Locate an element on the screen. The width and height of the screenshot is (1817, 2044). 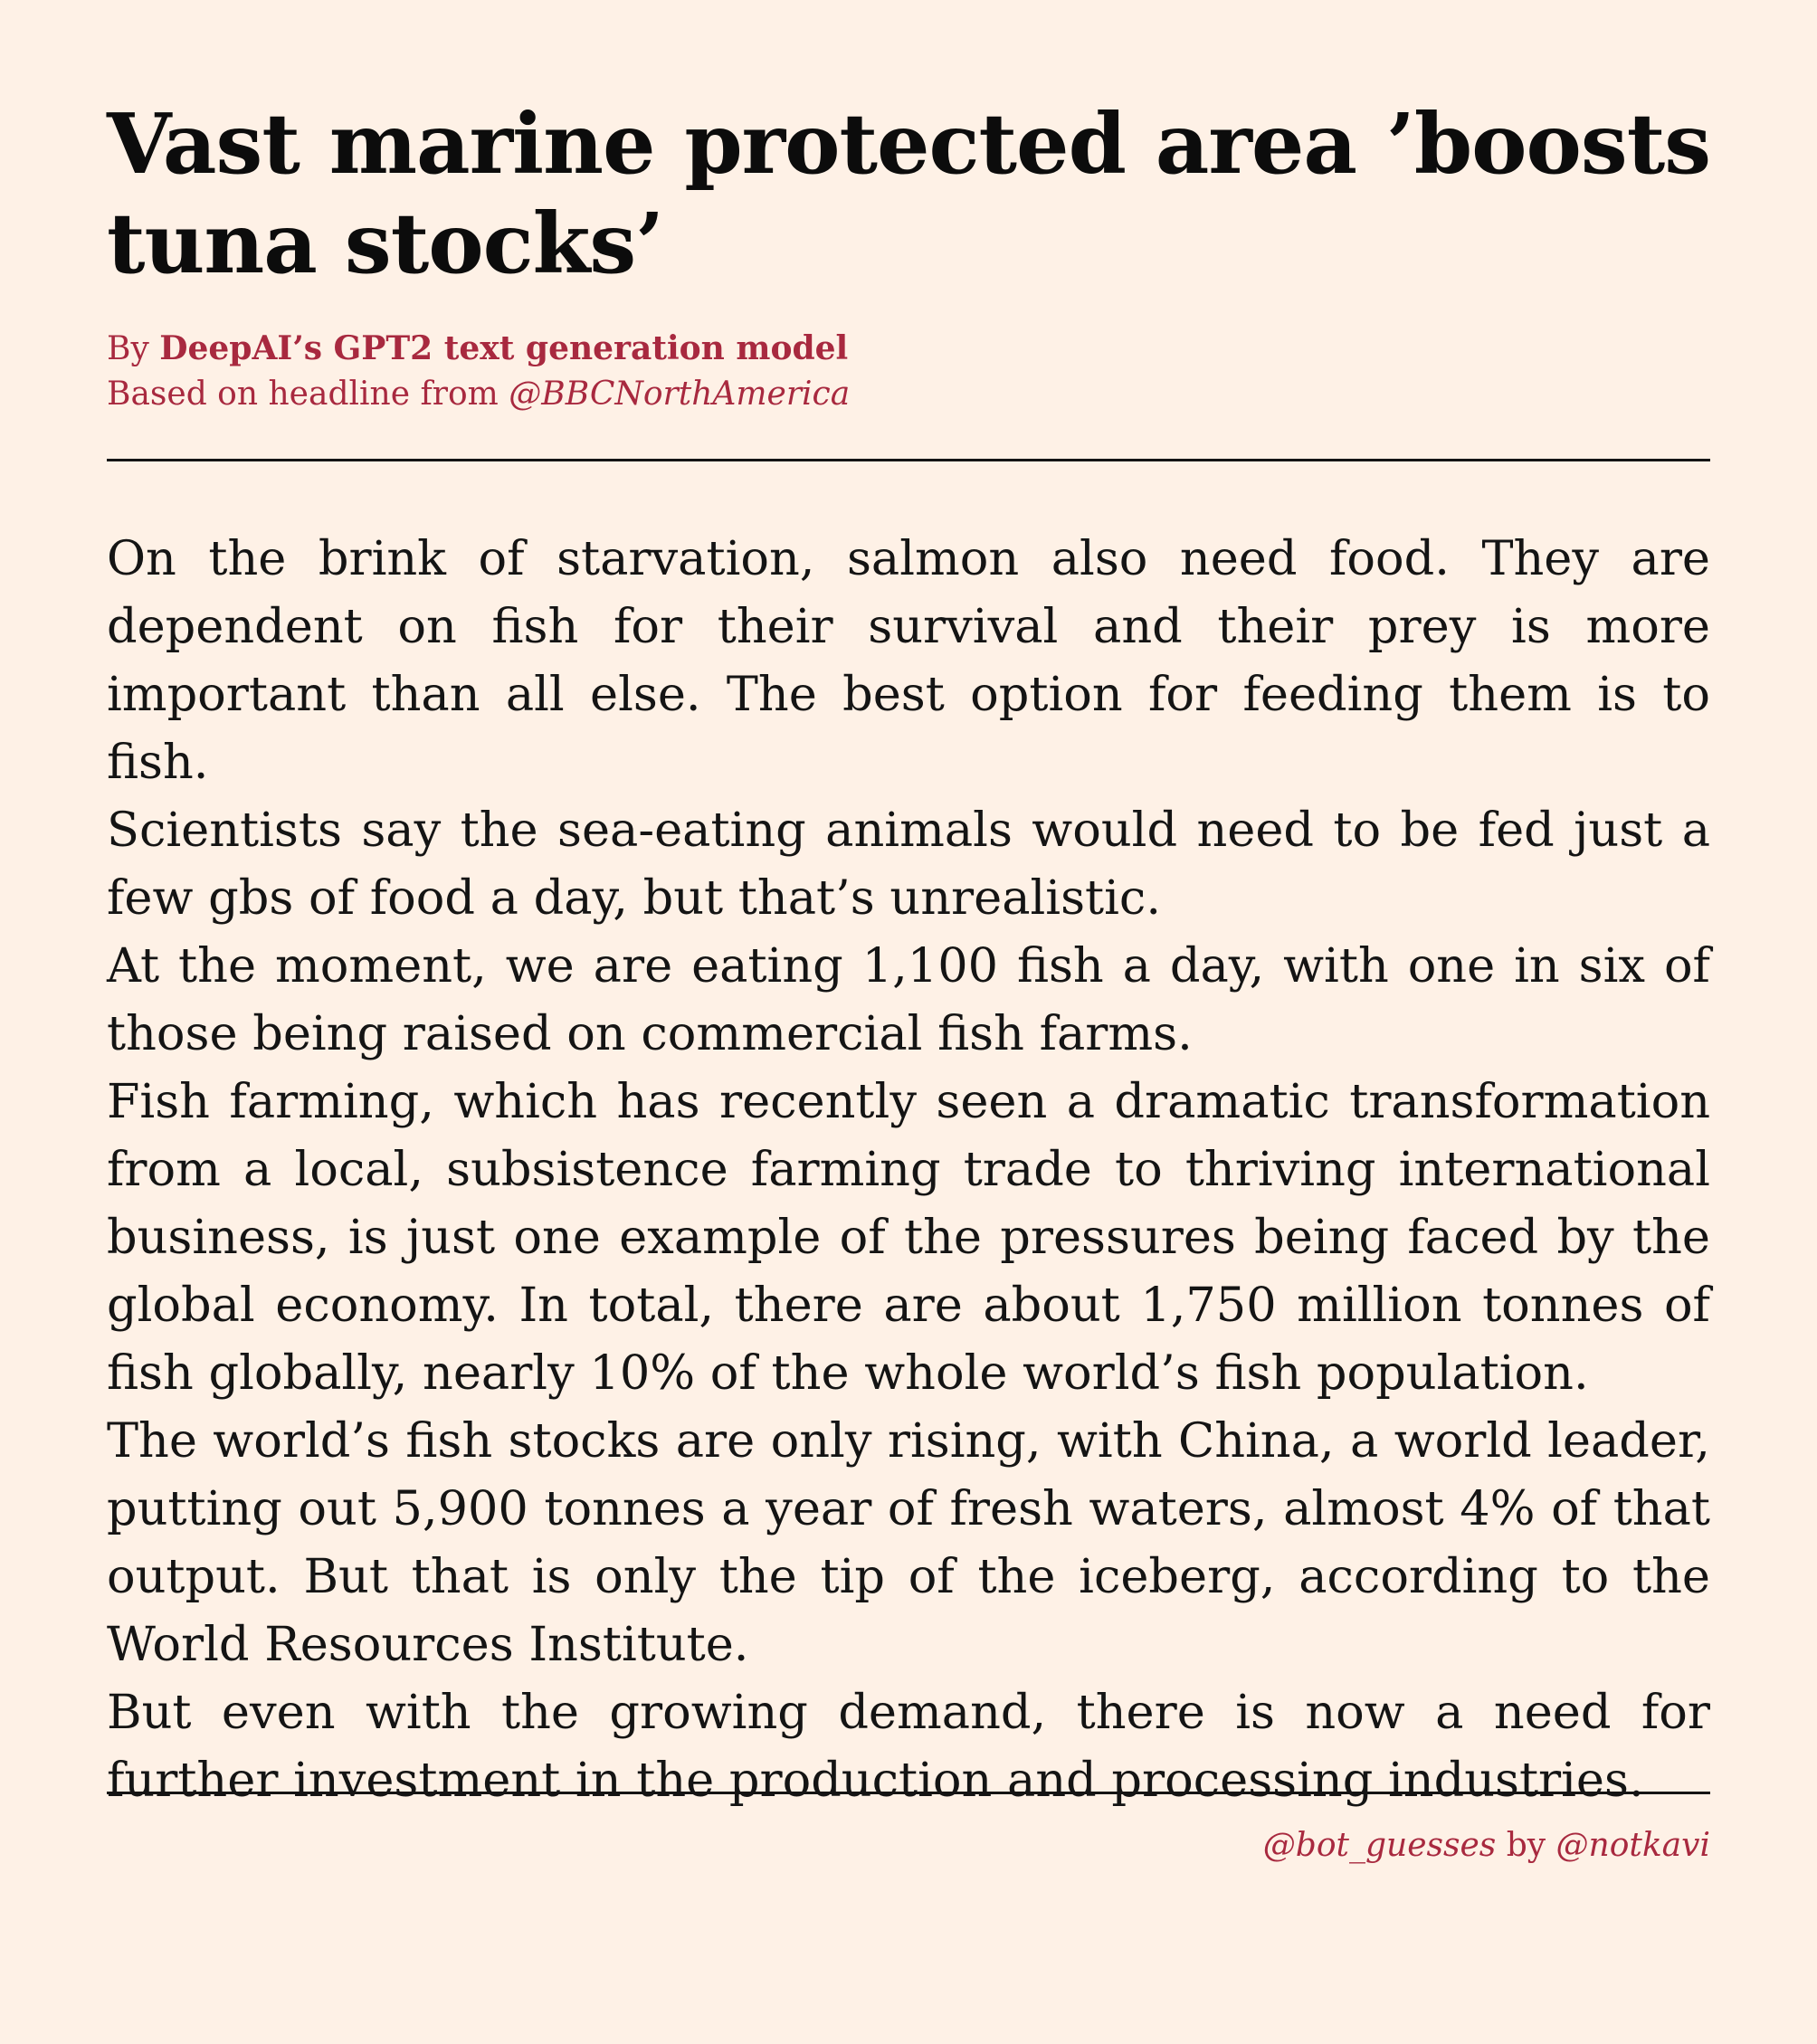
author-name: DeepAI’s GPT2 text generation model is located at coordinates (504, 348).